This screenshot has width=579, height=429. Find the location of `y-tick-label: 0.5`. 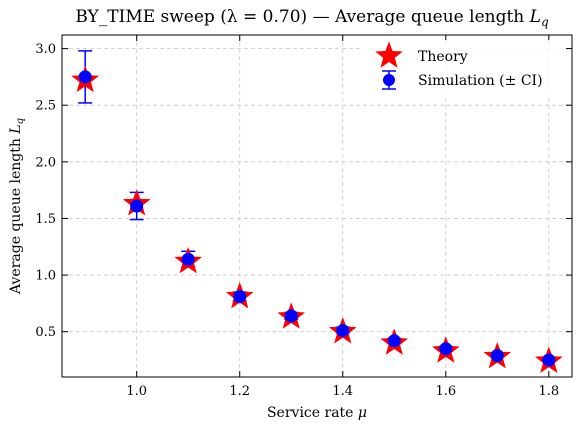

y-tick-label: 0.5 is located at coordinates (45, 332).